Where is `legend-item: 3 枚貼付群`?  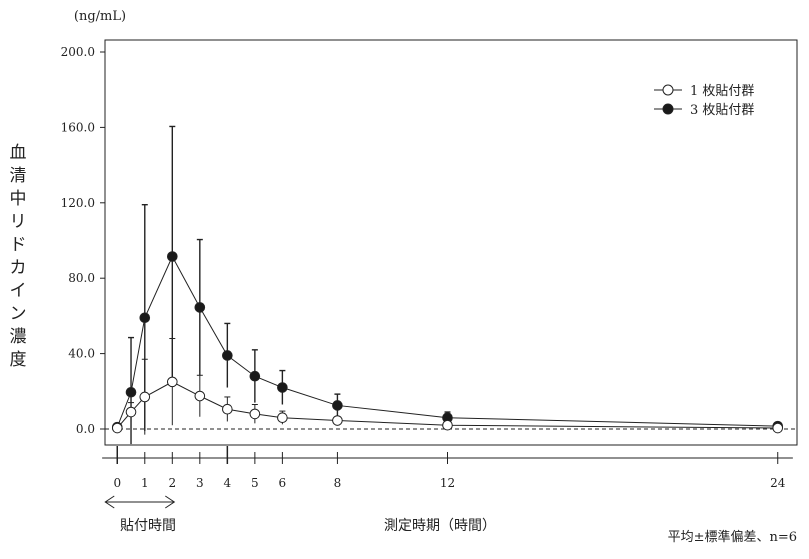 legend-item: 3 枚貼付群 is located at coordinates (704, 110).